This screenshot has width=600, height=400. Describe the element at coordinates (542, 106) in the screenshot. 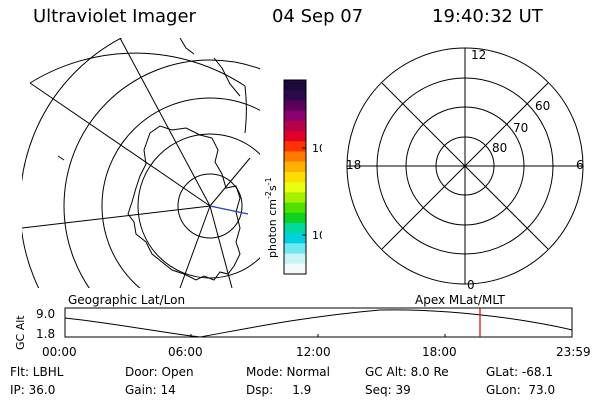

I see `mlat-label-60: 60` at that location.